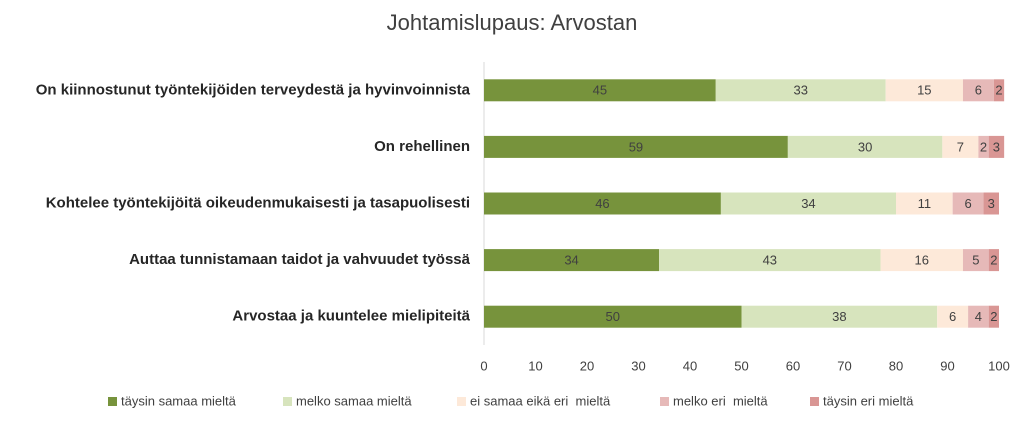 The height and width of the screenshot is (423, 1024). I want to click on category-label: Arvostaa ja kuuntelee mielipiteitä, so click(351, 316).